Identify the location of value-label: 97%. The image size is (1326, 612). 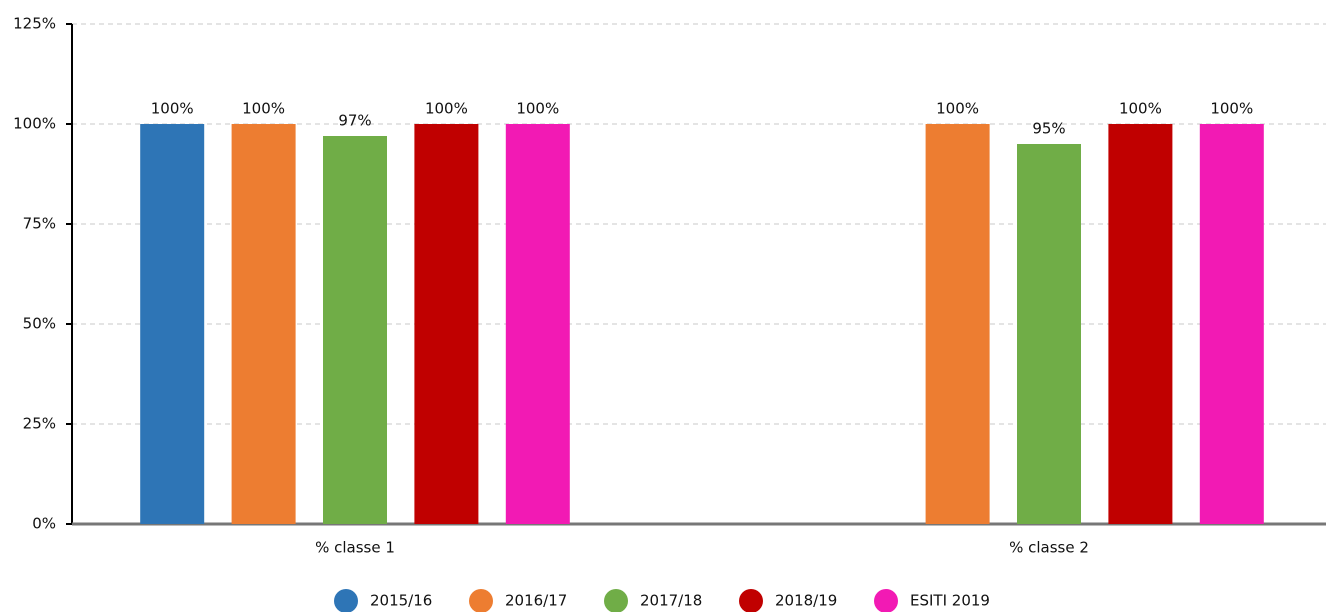
(354, 121).